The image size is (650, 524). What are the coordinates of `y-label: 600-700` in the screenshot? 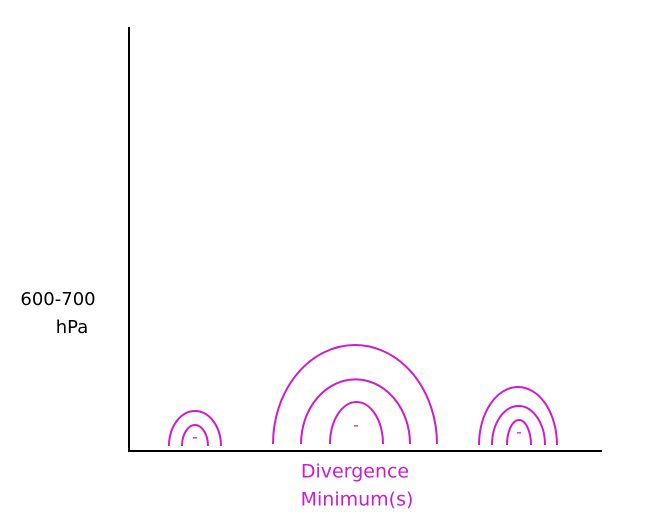 It's located at (57, 299).